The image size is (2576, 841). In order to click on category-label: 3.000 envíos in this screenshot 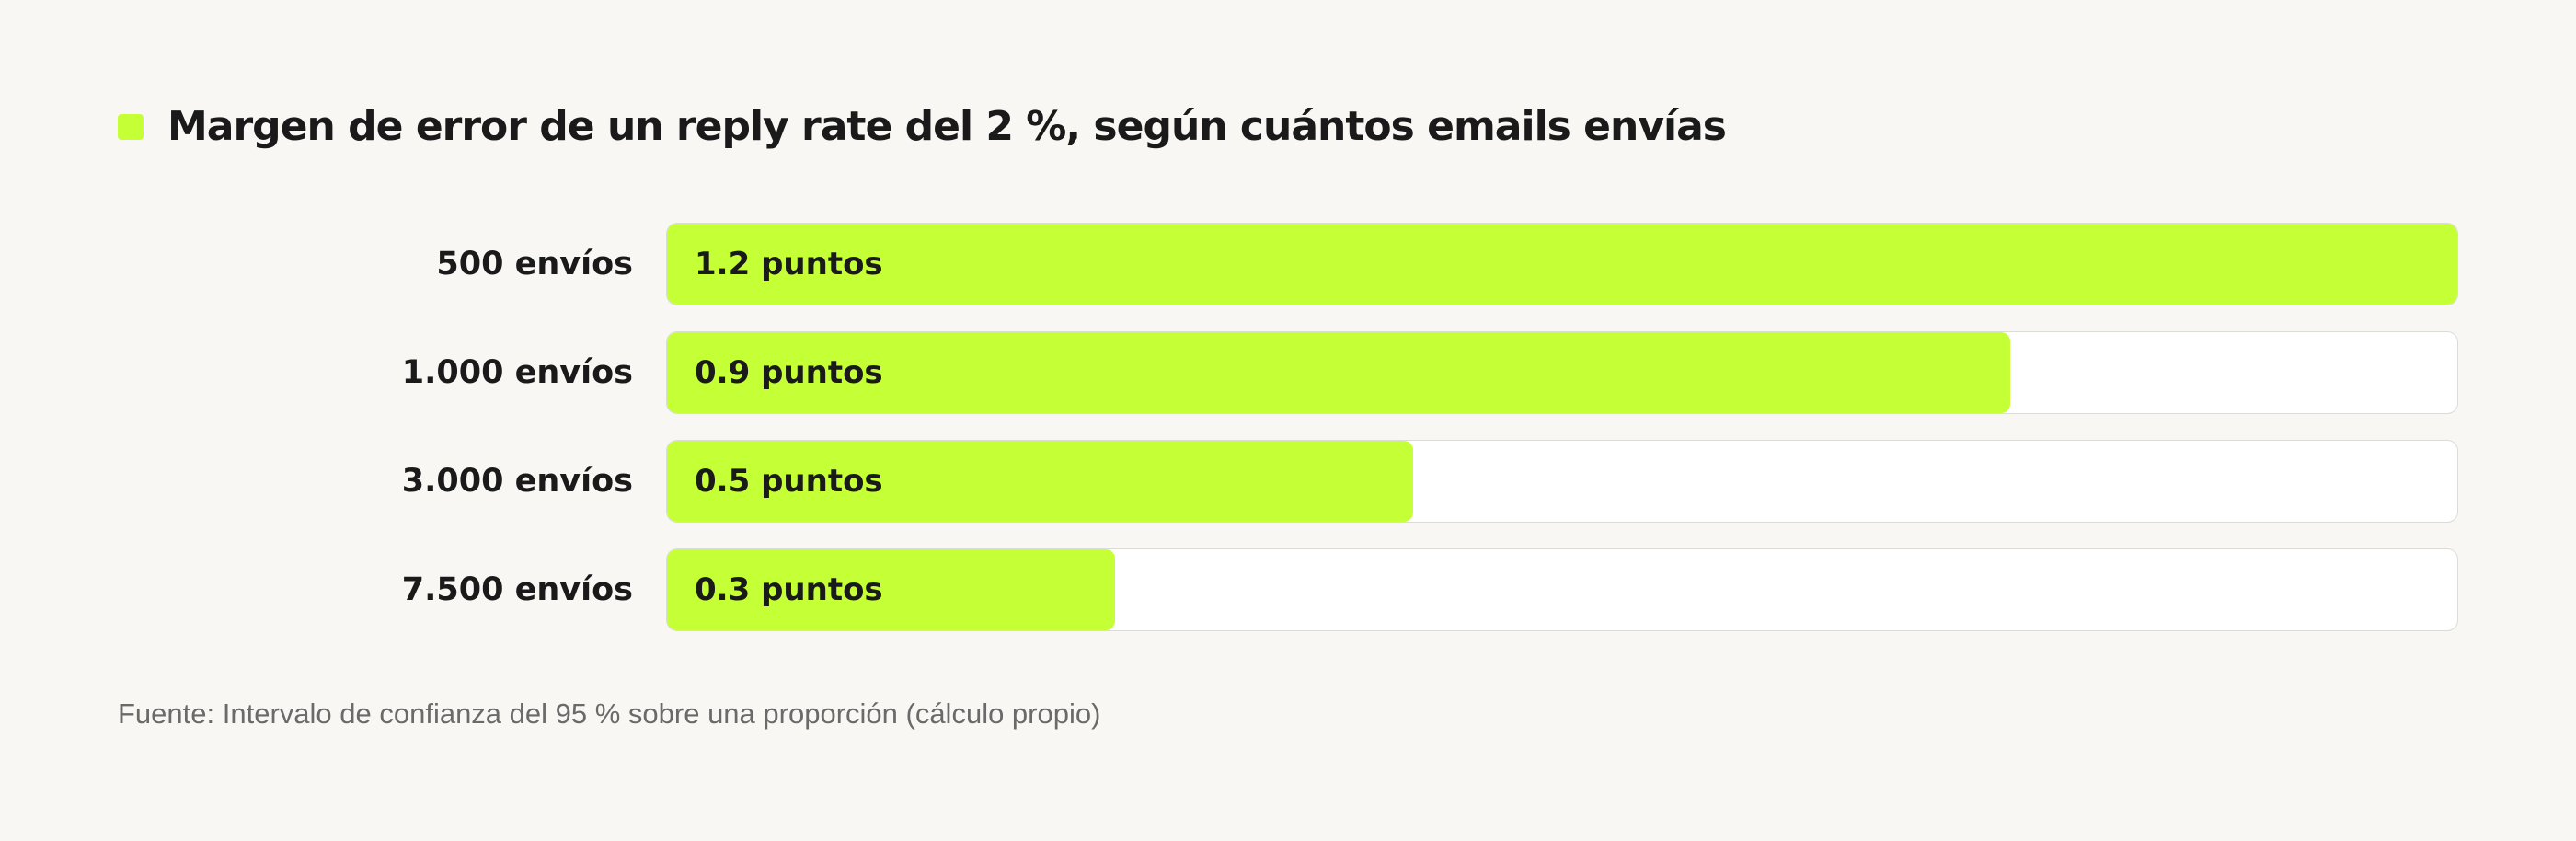, I will do `click(517, 481)`.